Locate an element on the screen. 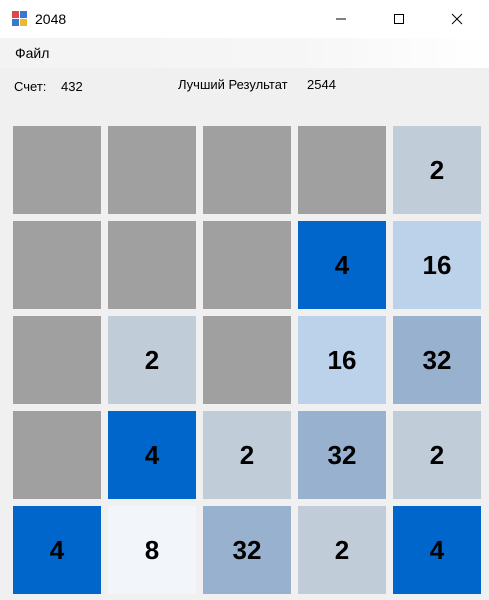  menu-bar: Файл is located at coordinates (244, 53).